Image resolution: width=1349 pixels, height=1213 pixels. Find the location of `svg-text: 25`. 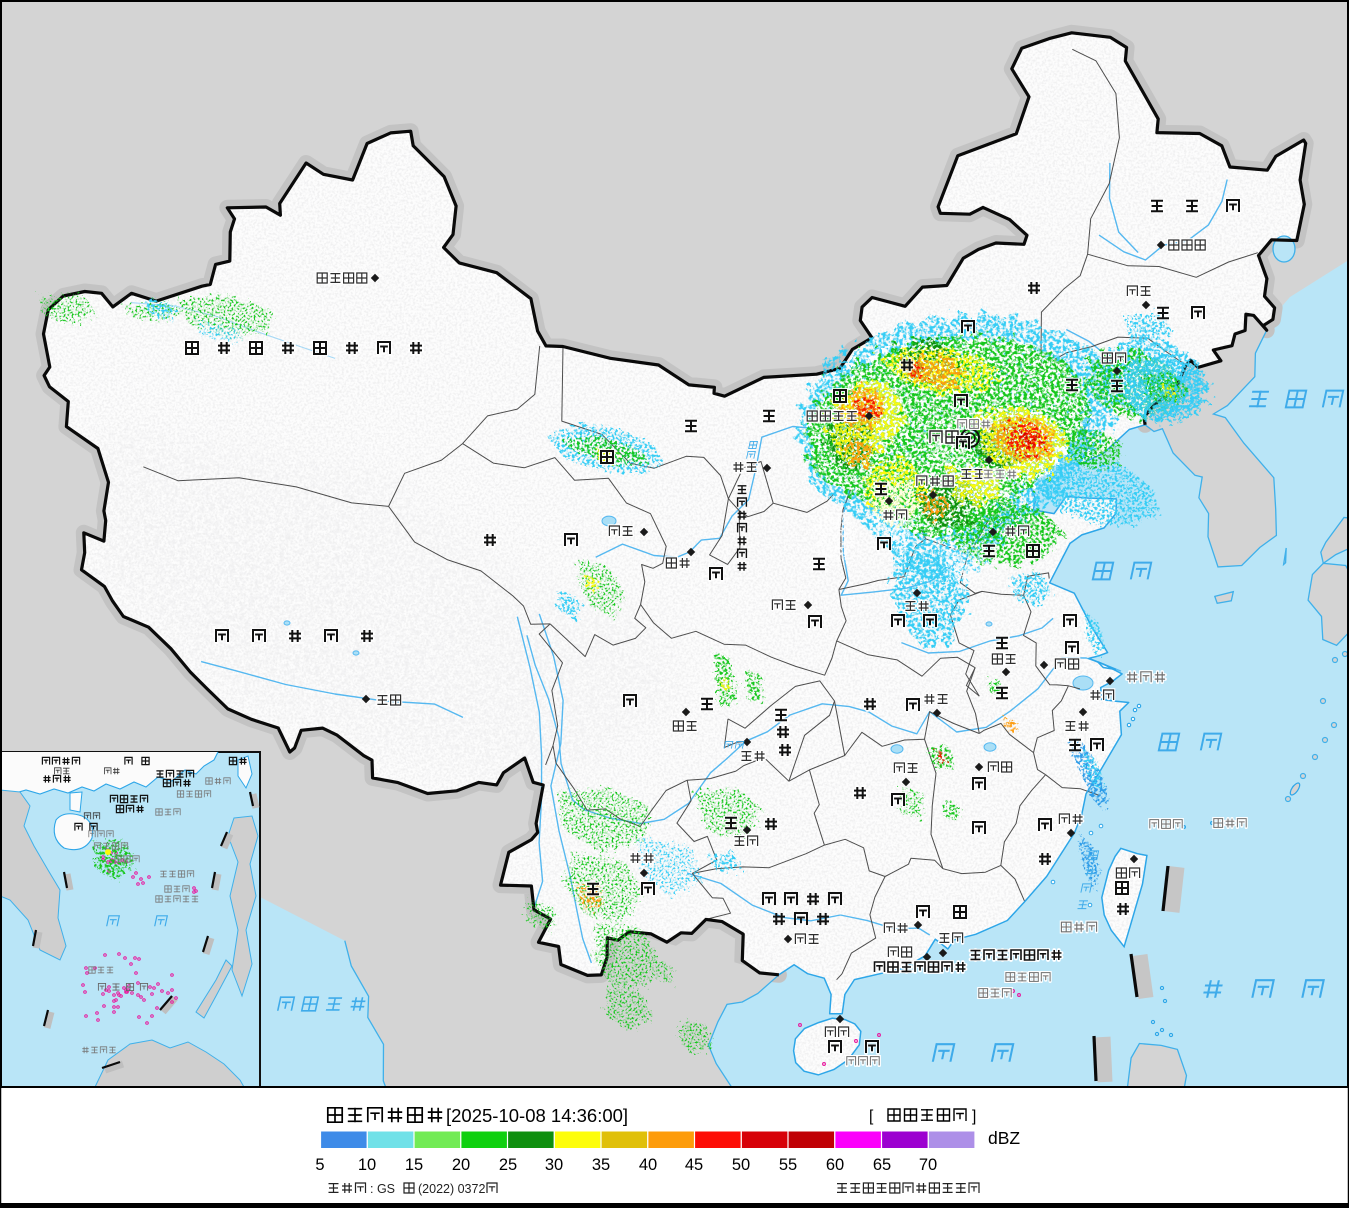

svg-text: 25 is located at coordinates (508, 1165).